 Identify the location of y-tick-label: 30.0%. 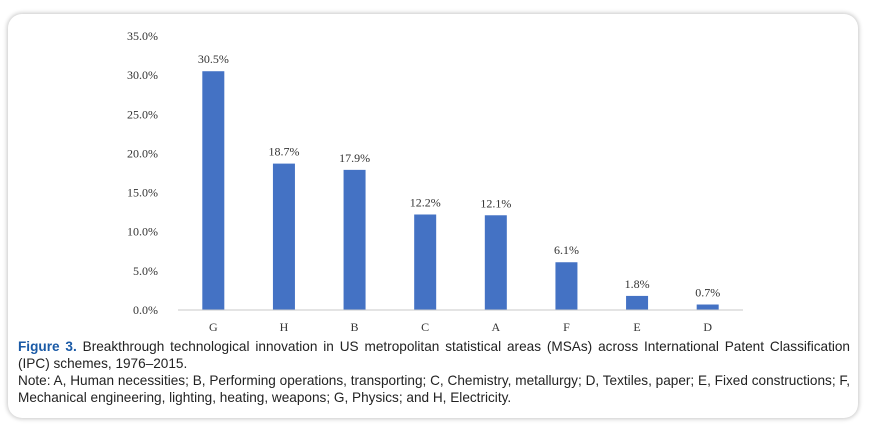
(142, 75).